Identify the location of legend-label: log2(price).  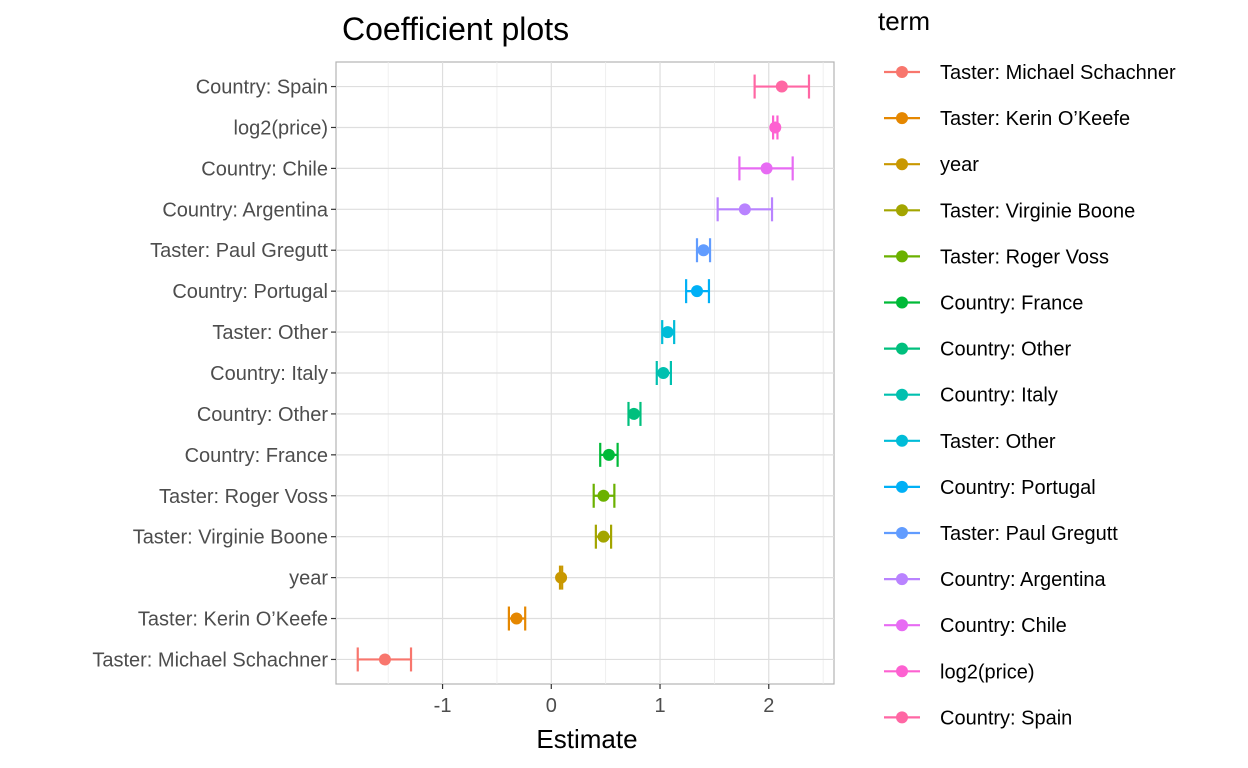
(987, 672).